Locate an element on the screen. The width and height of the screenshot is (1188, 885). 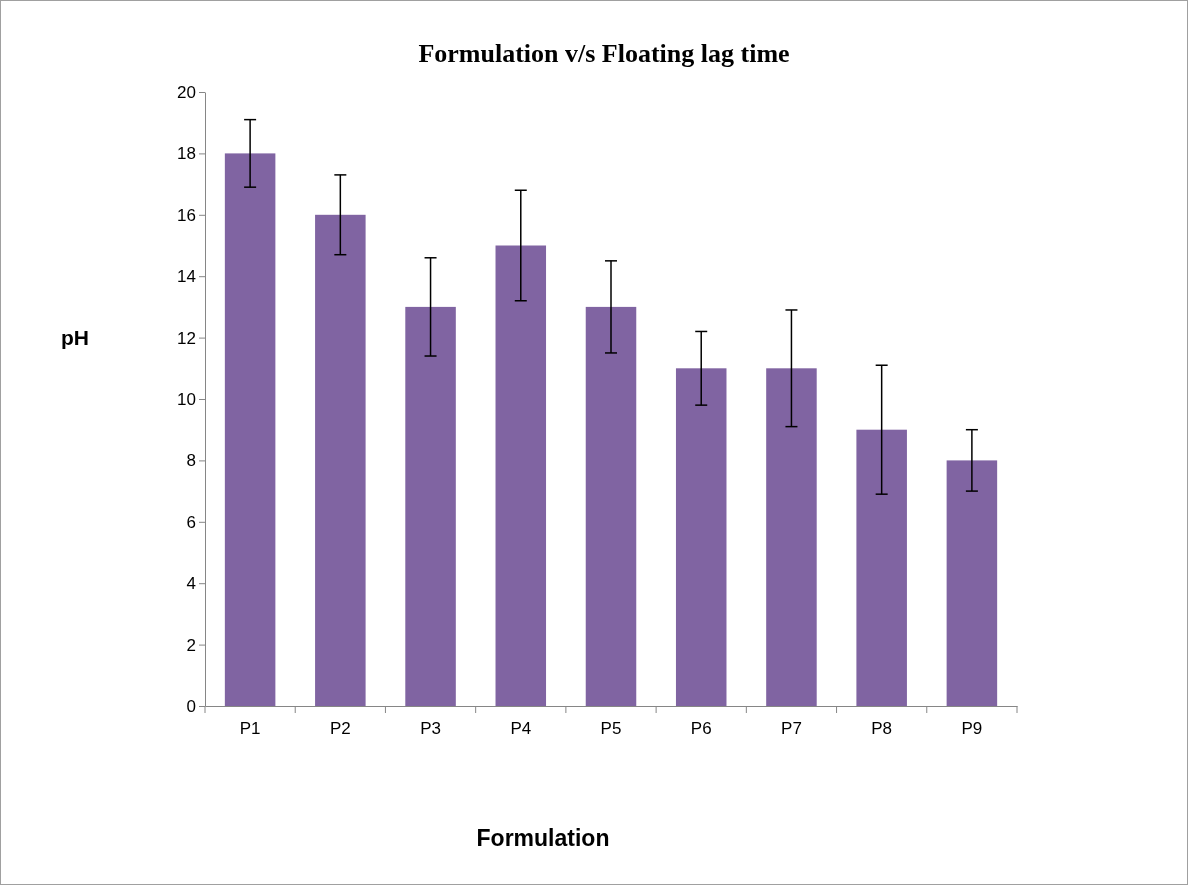
chart-title: Formulation v/s Floating lag time is located at coordinates (604, 53).